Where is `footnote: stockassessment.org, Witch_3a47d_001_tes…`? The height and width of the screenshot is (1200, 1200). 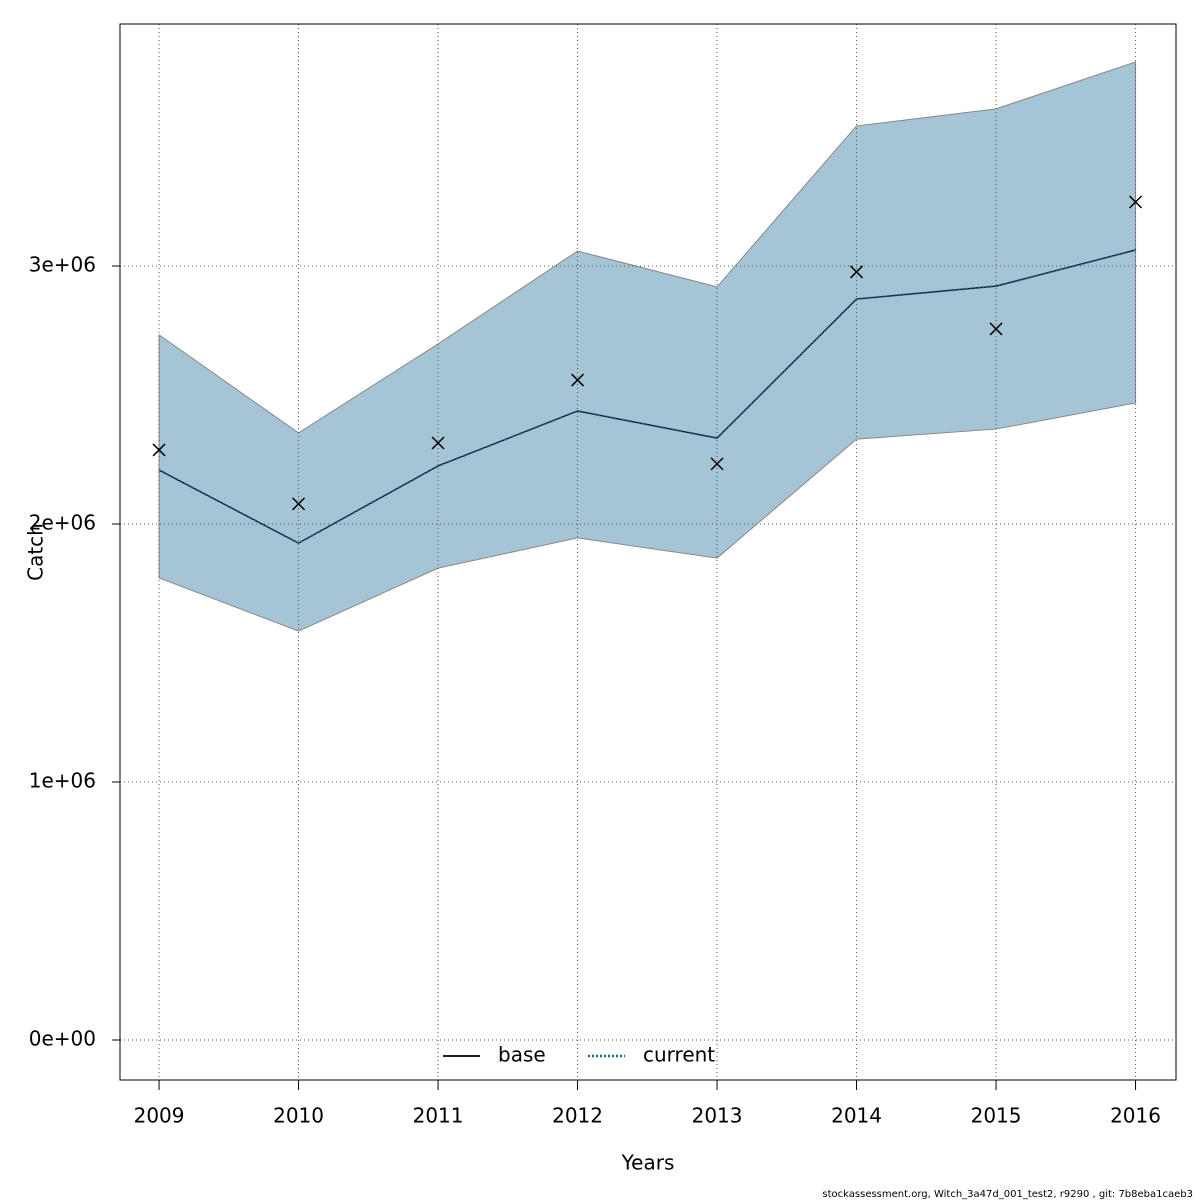
footnote: stockassessment.org, Witch_3a47d_001_tes… is located at coordinates (1007, 1194).